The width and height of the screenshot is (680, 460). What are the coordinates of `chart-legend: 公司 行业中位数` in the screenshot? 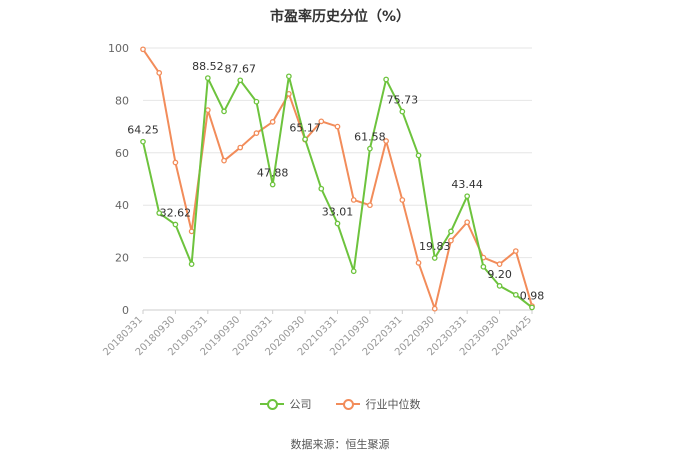 It's located at (340, 404).